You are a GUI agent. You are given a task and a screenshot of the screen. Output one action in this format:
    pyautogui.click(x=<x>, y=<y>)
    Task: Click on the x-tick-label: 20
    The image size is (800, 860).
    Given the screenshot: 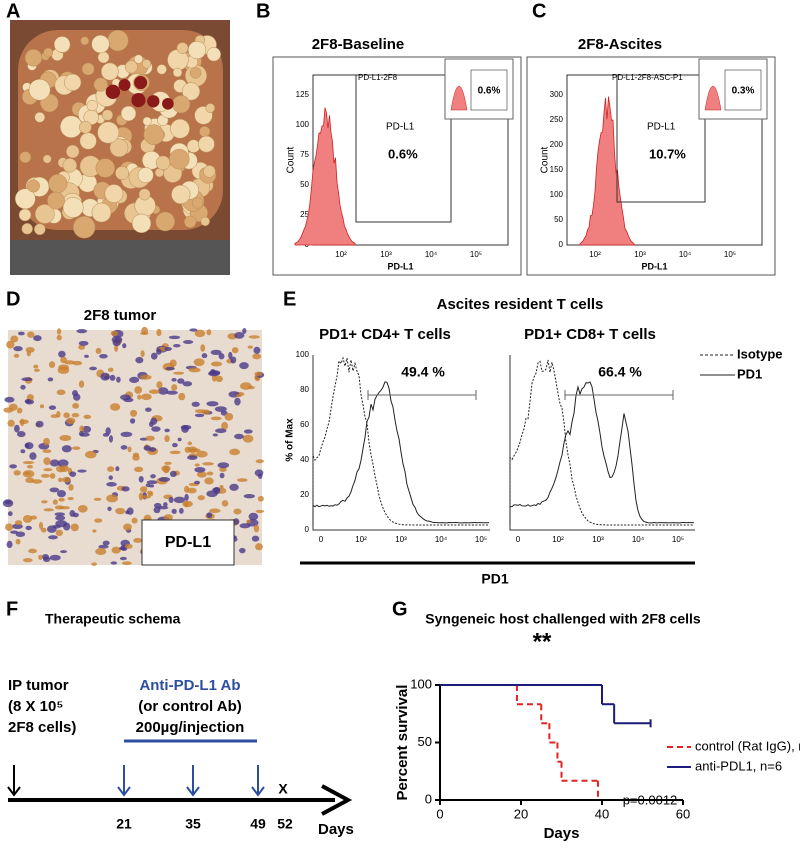 What is the action you would take?
    pyautogui.click(x=521, y=813)
    